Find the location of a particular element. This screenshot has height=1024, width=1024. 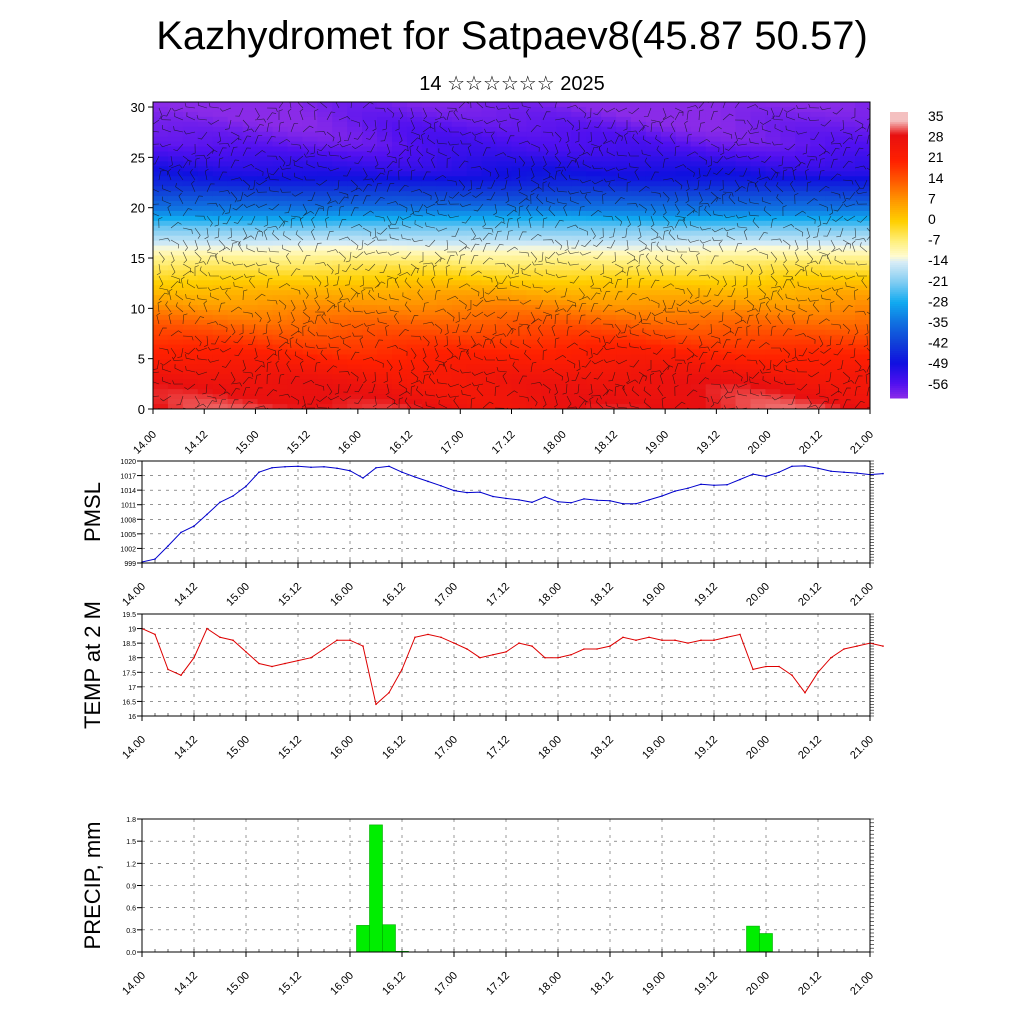

data-point is located at coordinates (428, 481).